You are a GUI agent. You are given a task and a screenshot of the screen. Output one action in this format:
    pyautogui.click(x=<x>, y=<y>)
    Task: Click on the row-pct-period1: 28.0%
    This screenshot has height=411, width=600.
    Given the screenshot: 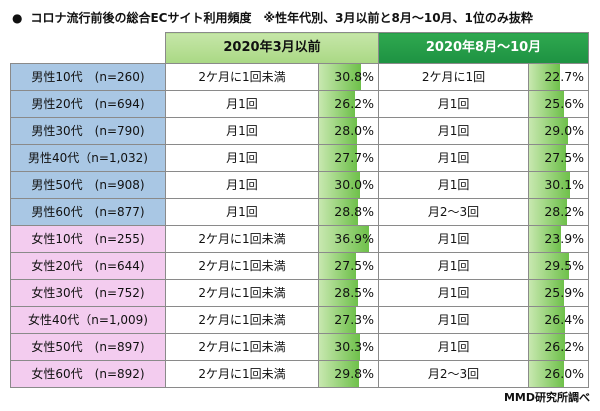 What is the action you would take?
    pyautogui.click(x=348, y=131)
    